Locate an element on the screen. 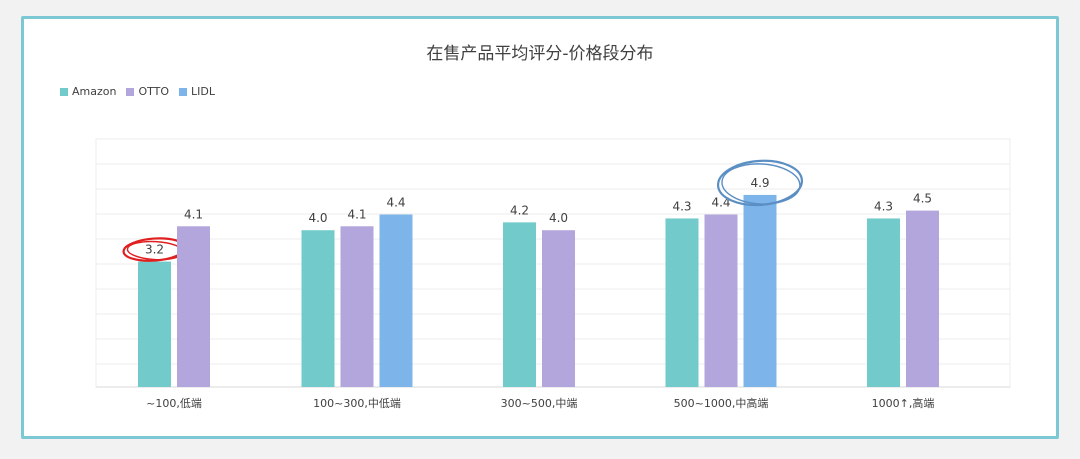  data-label-lidl-1: 4.4 is located at coordinates (395, 203).